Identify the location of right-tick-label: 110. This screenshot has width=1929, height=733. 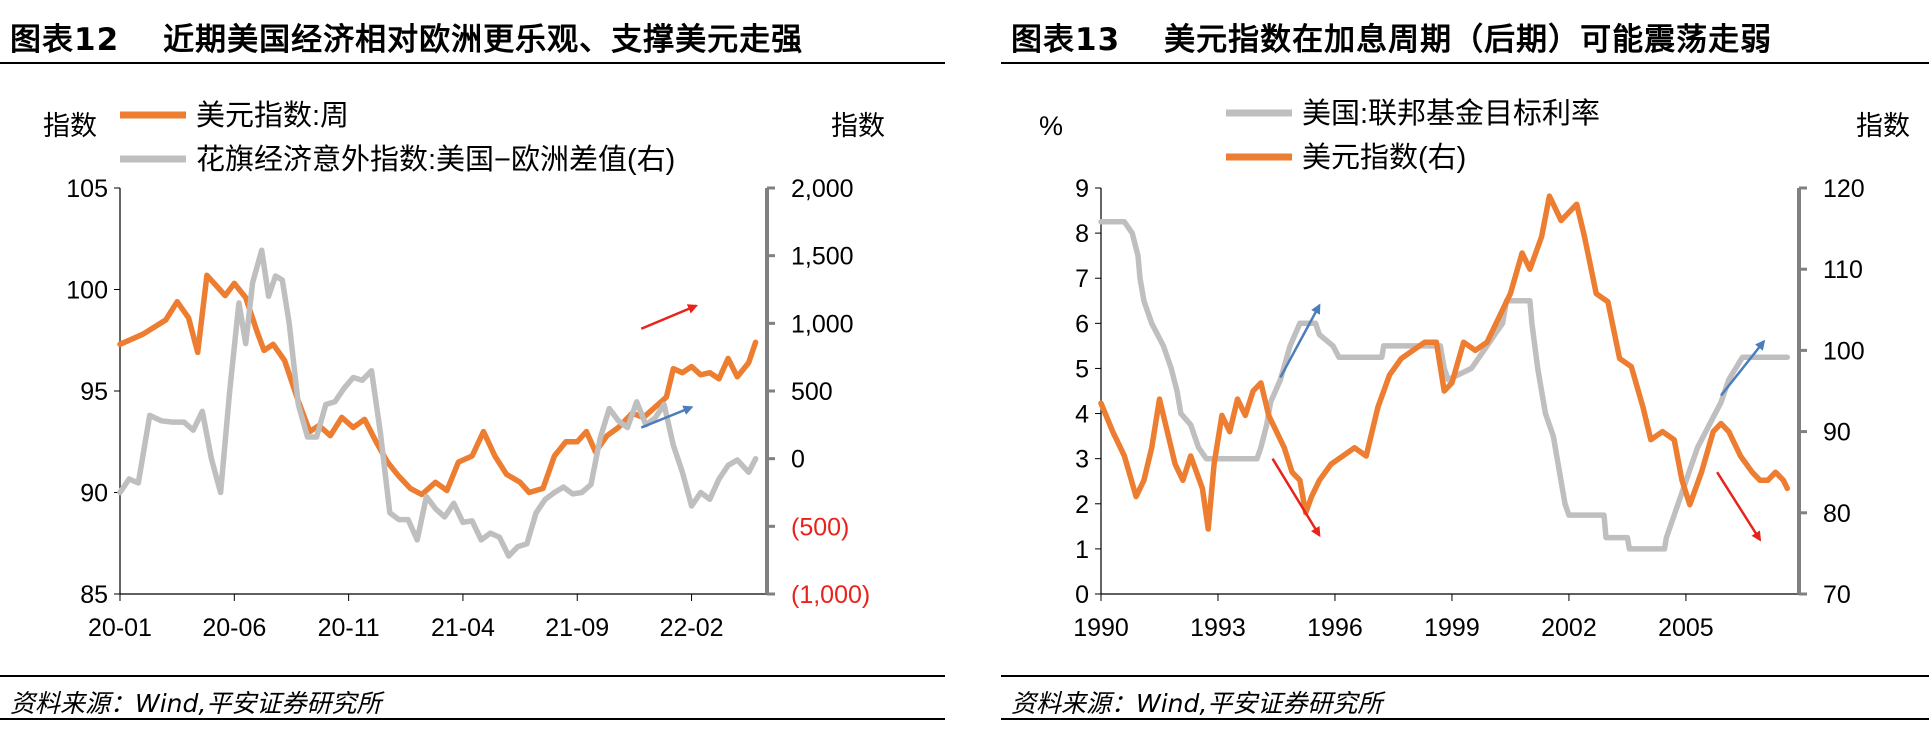
(1843, 270).